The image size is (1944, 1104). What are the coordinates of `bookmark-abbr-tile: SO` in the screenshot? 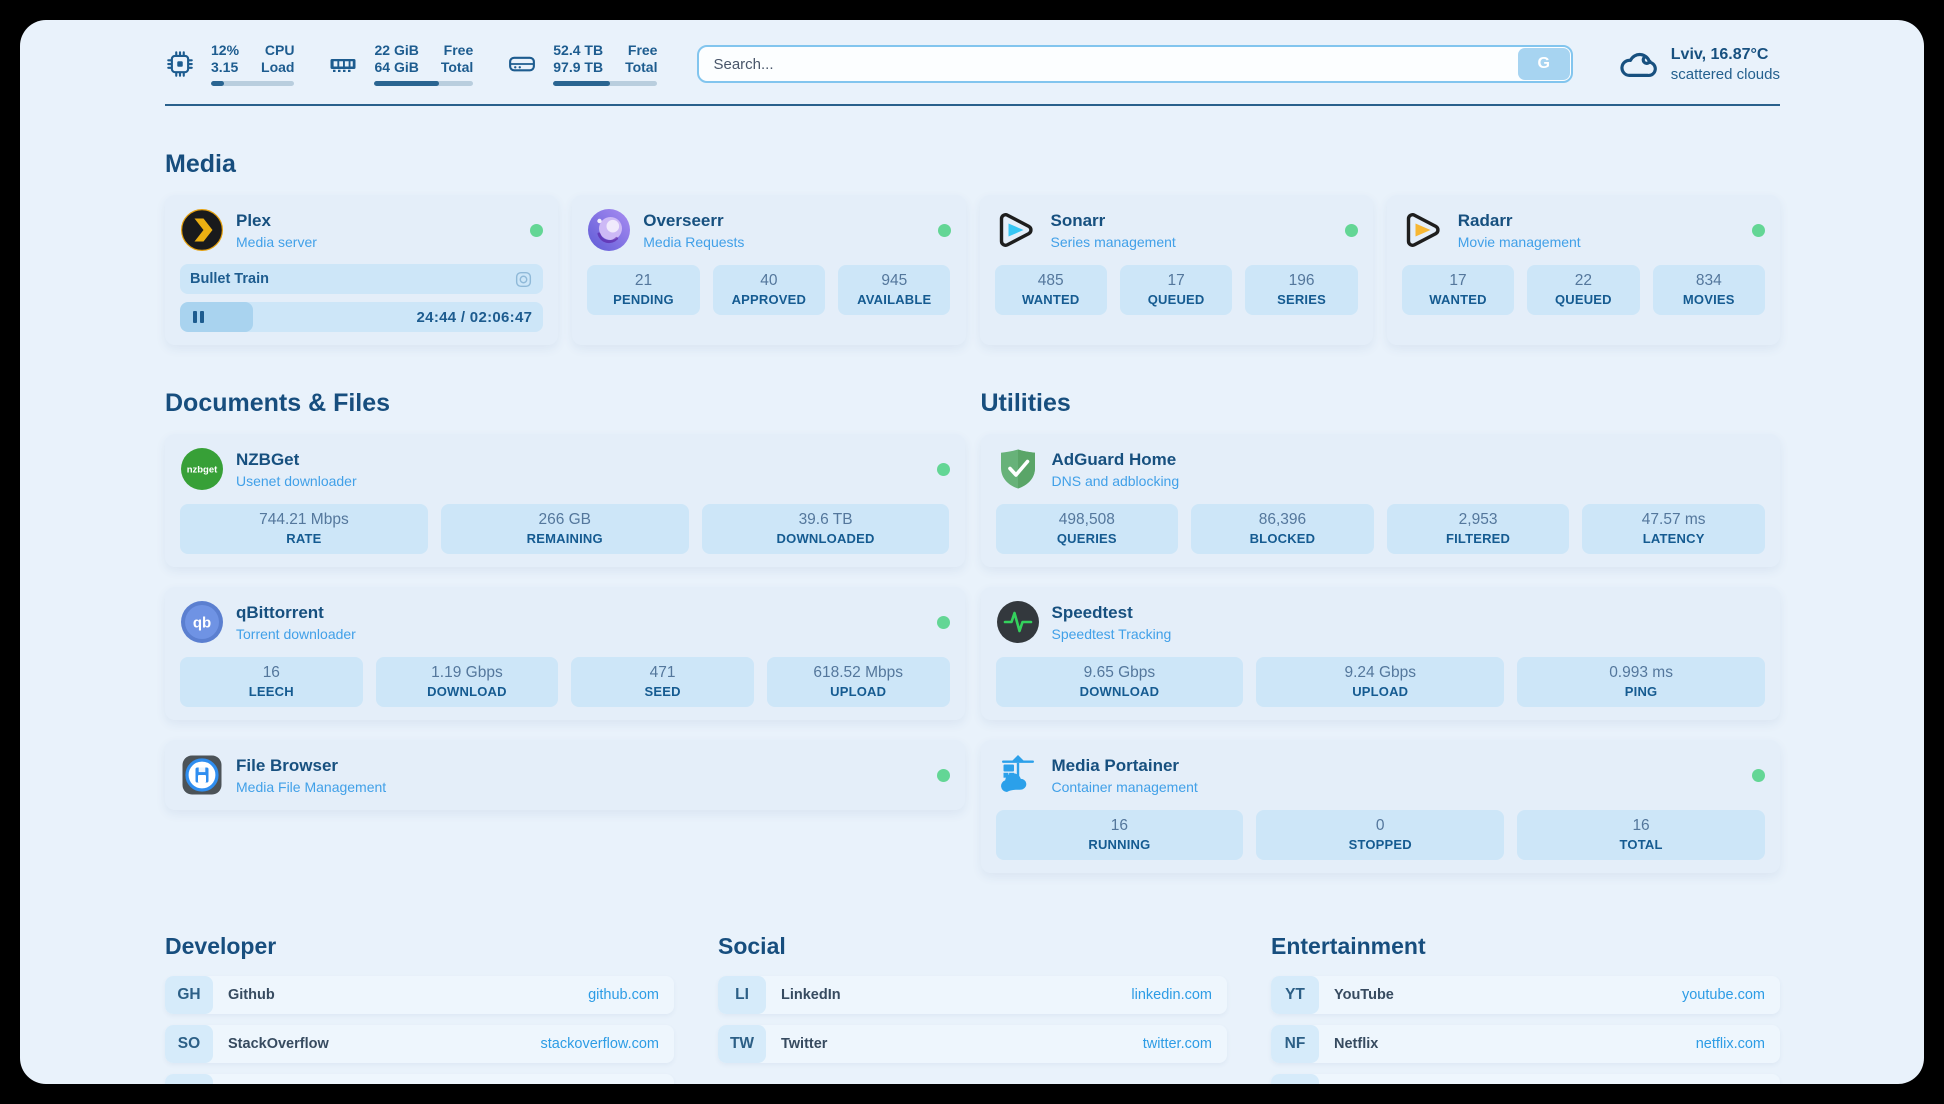 It's located at (189, 1044).